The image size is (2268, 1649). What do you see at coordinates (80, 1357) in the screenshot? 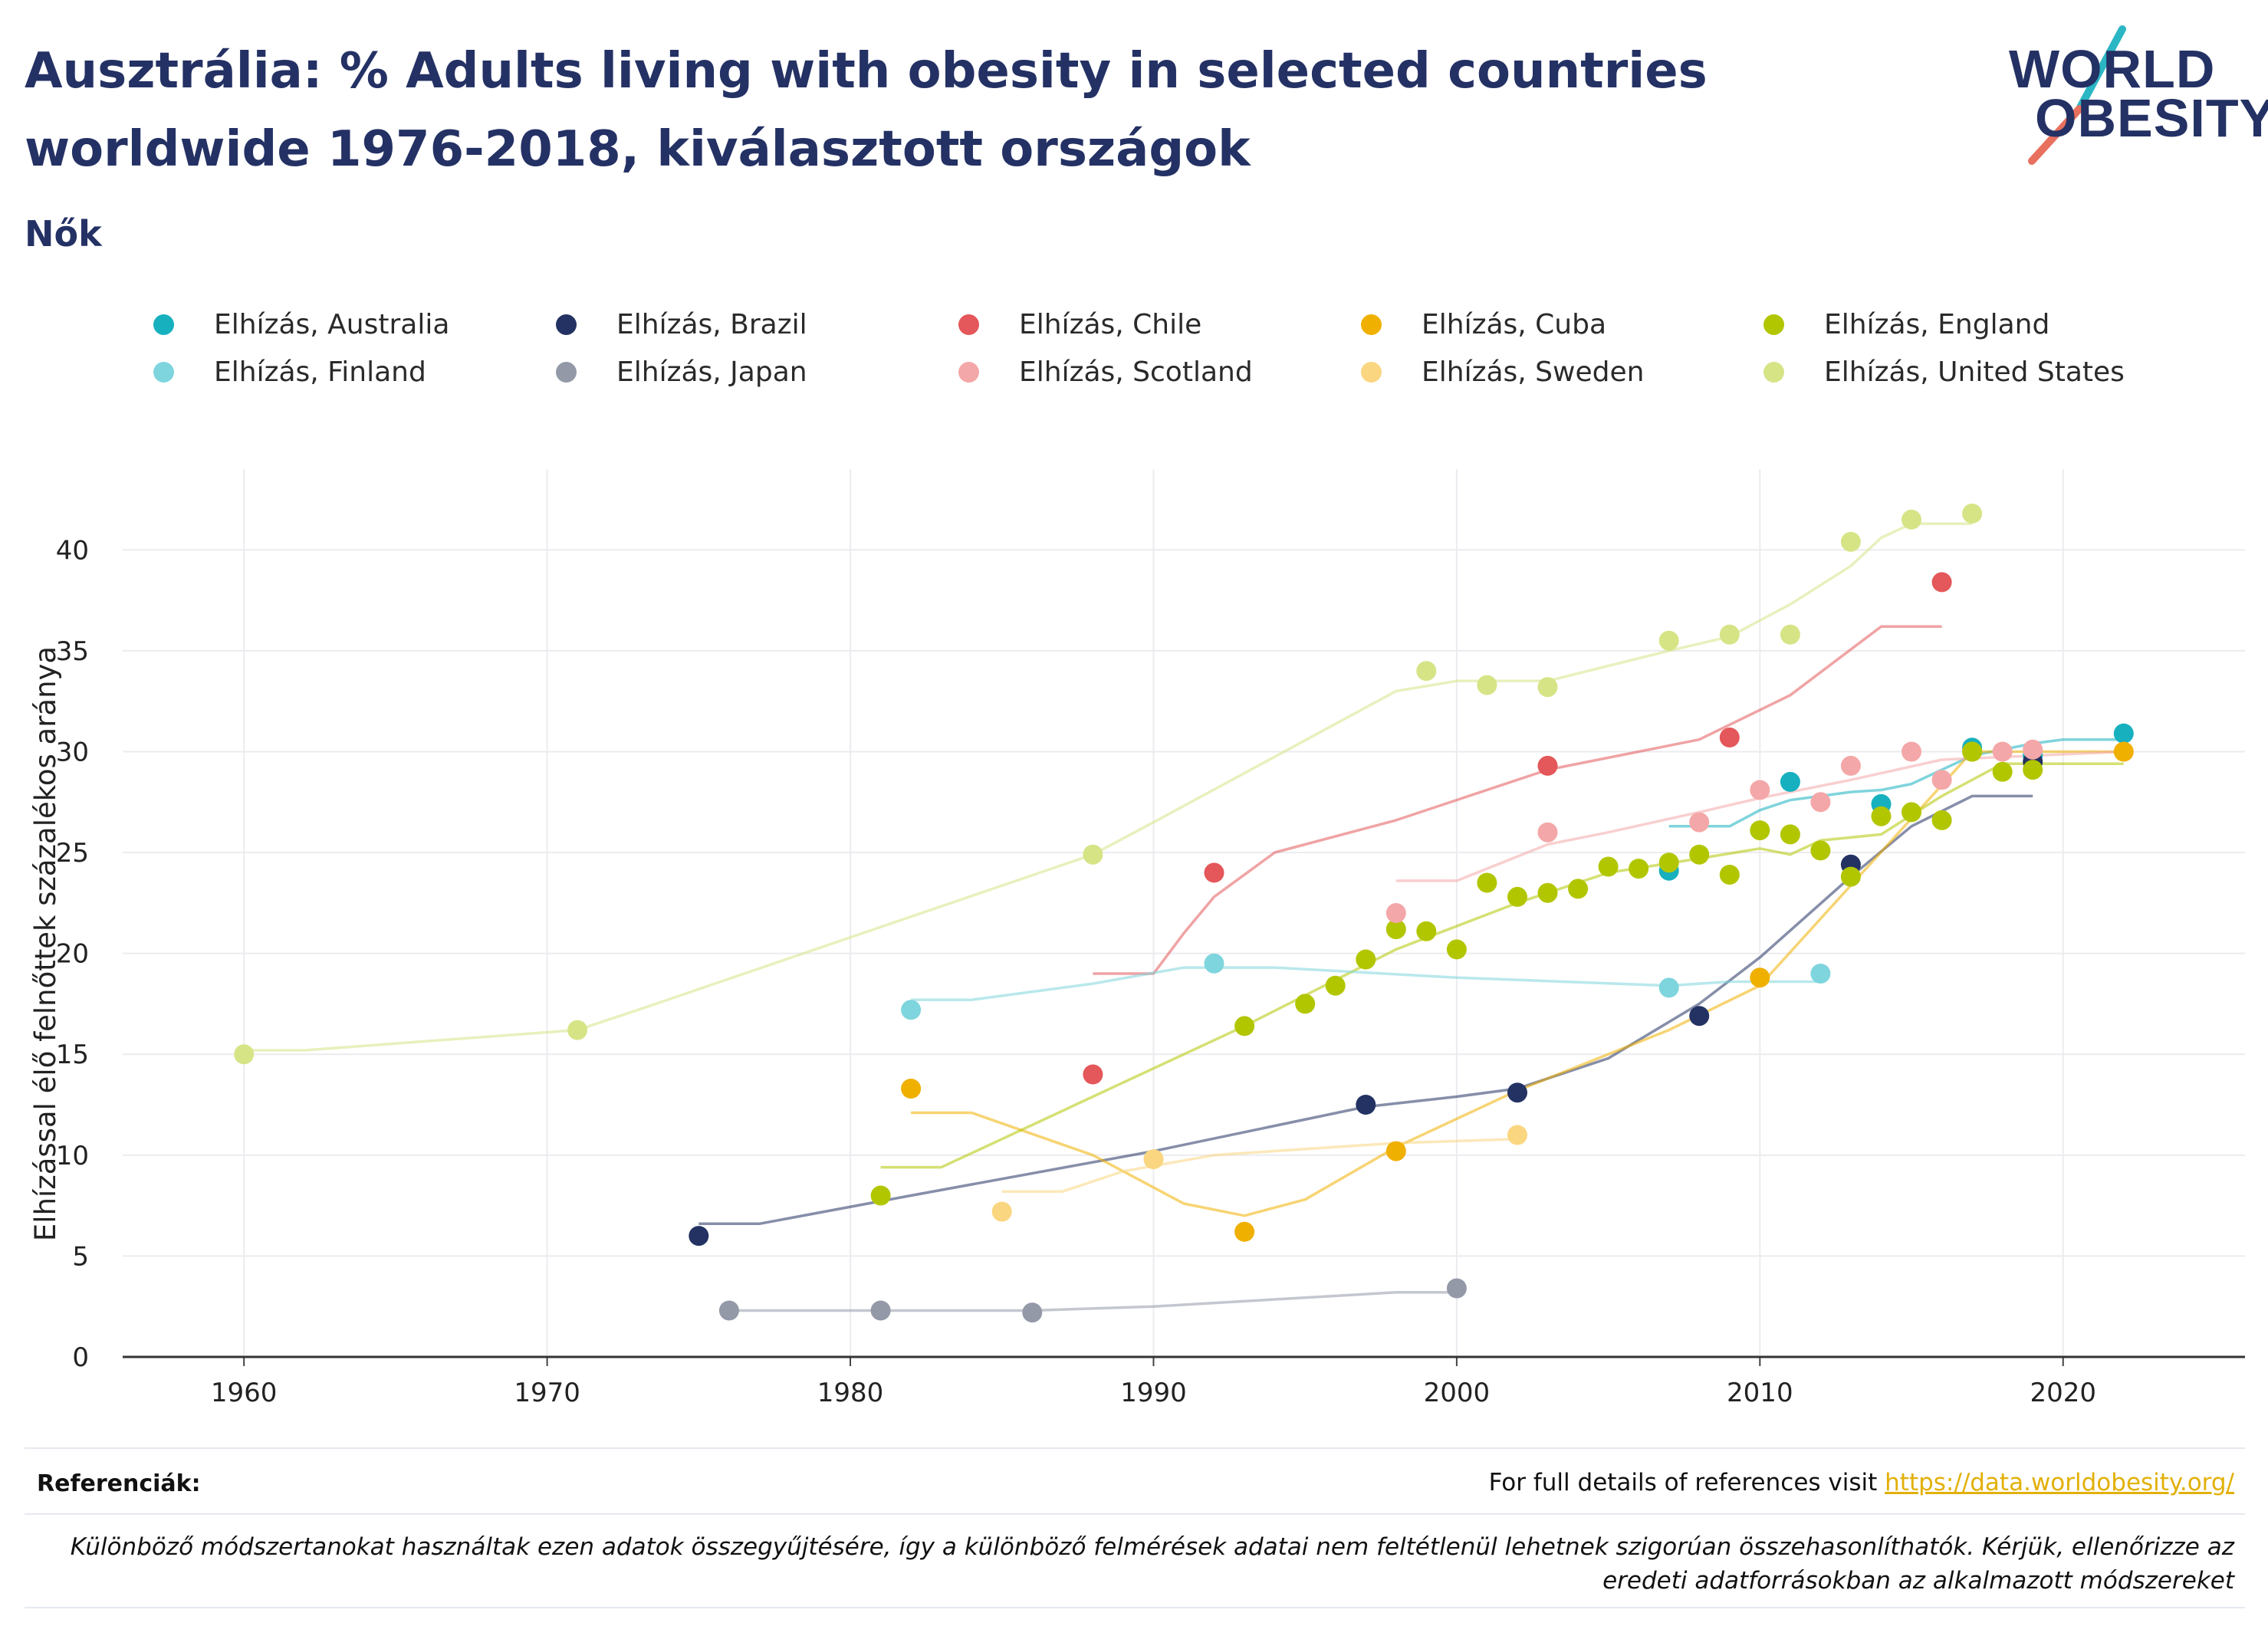
I see `y-tick-label: 0` at bounding box center [80, 1357].